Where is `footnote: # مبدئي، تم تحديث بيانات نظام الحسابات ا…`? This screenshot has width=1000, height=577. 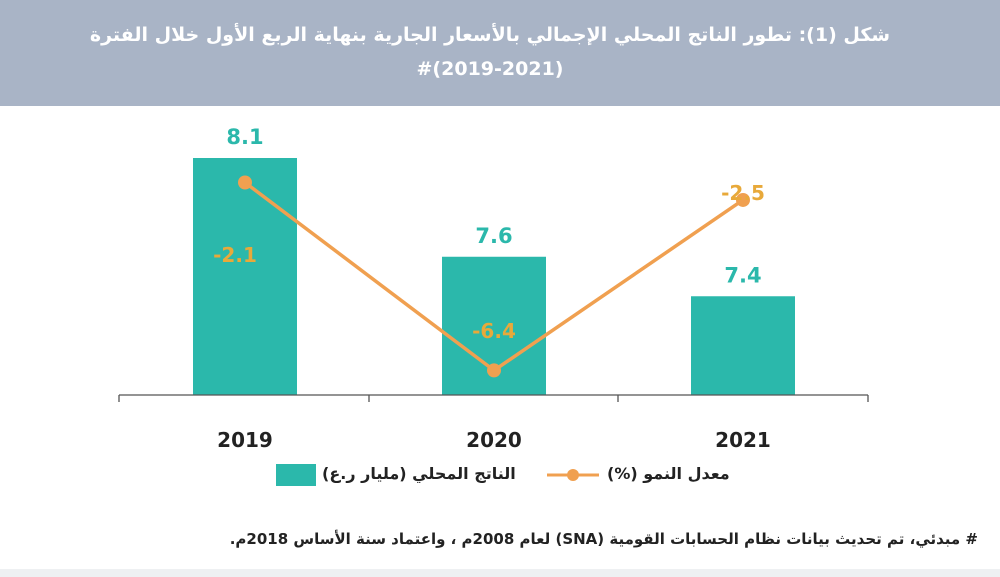 footnote: # مبدئي، تم تحديث بيانات نظام الحسابات ا… is located at coordinates (603, 539).